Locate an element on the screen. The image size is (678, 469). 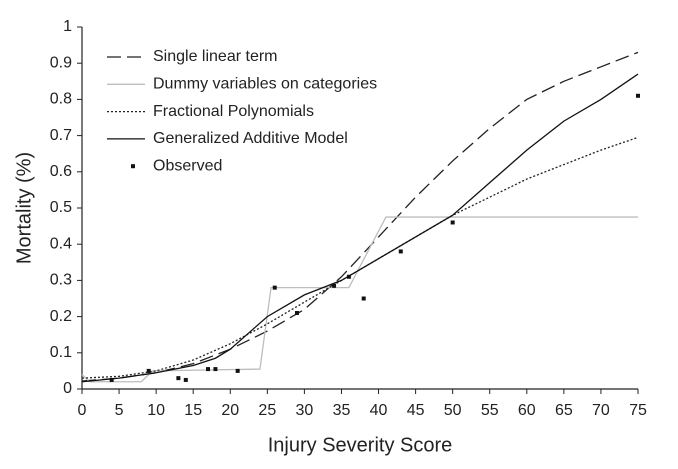
y-tick-label: 1 is located at coordinates (67, 26).